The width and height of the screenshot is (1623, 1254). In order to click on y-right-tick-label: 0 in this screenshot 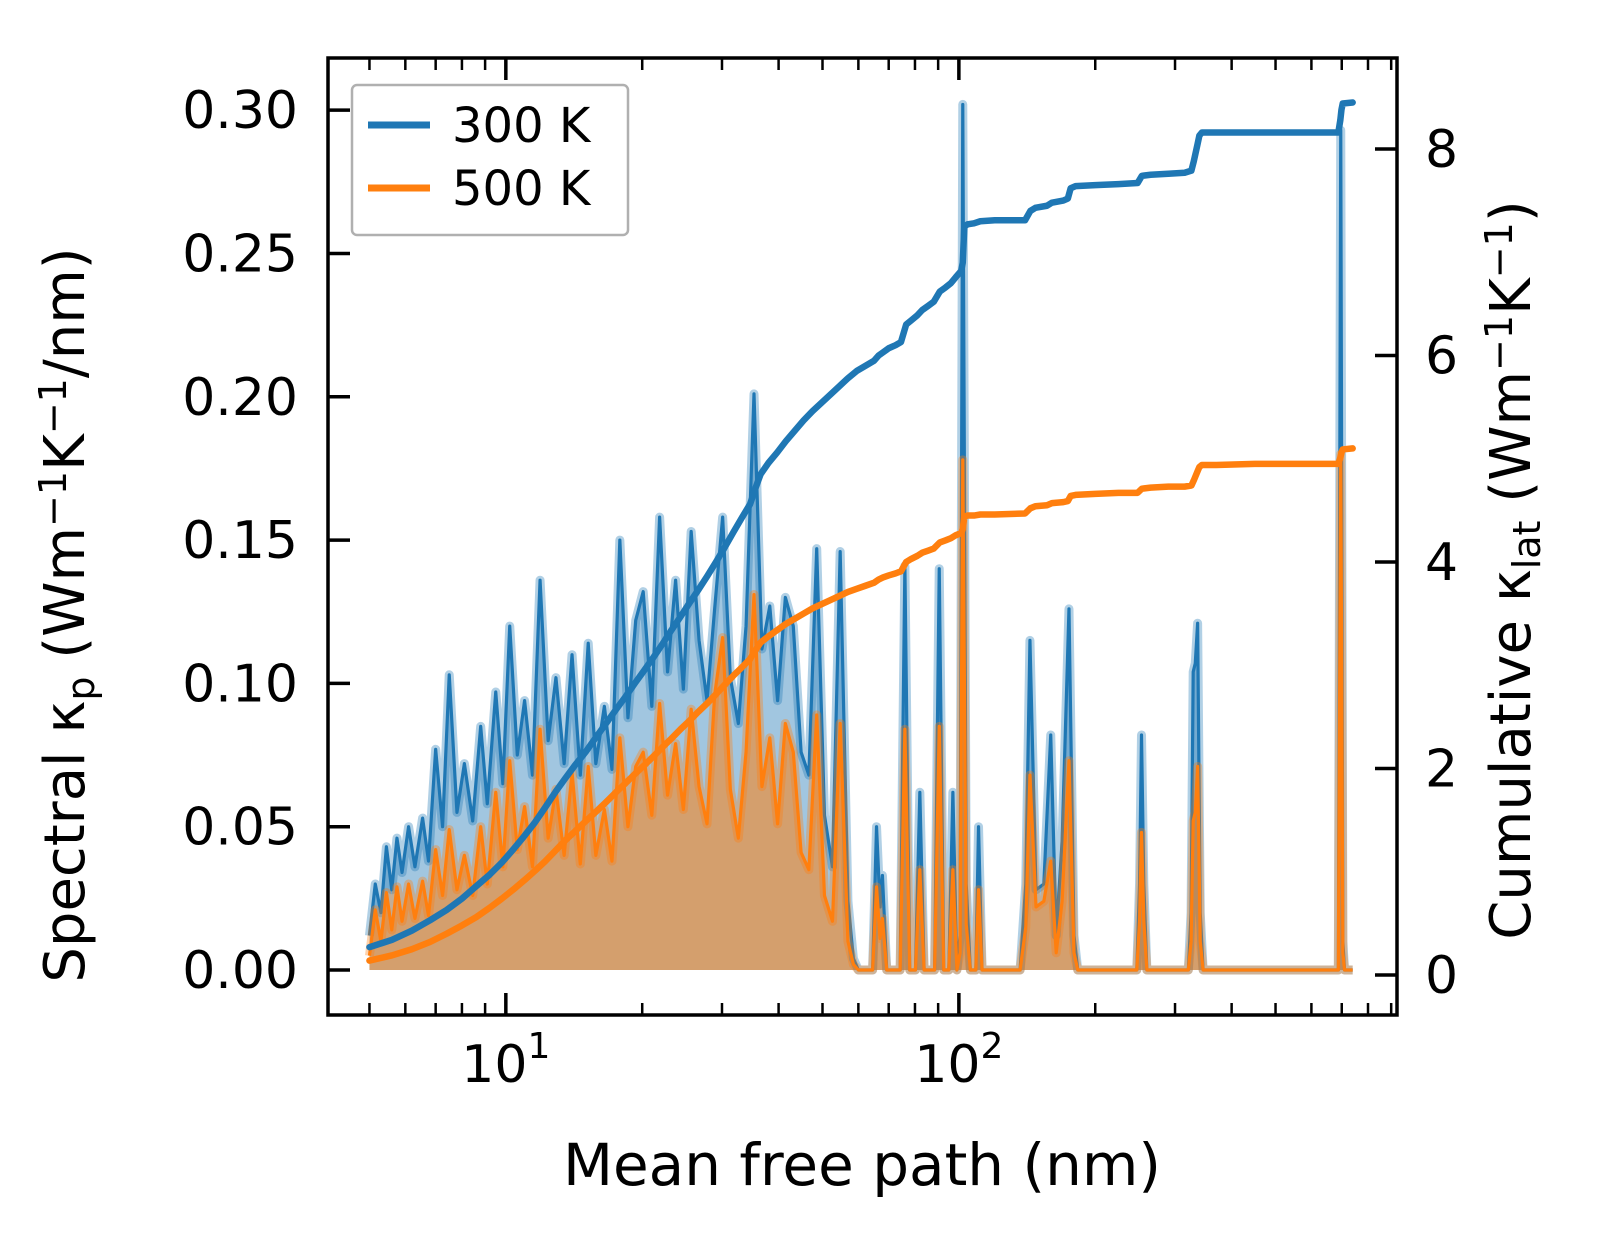, I will do `click(1441, 976)`.